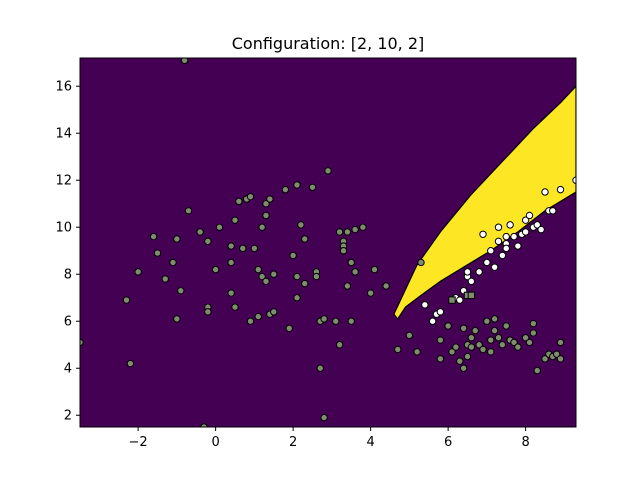 The width and height of the screenshot is (640, 480). What do you see at coordinates (328, 43) in the screenshot?
I see `chart-title: Configuration: [2, 10, 2]` at bounding box center [328, 43].